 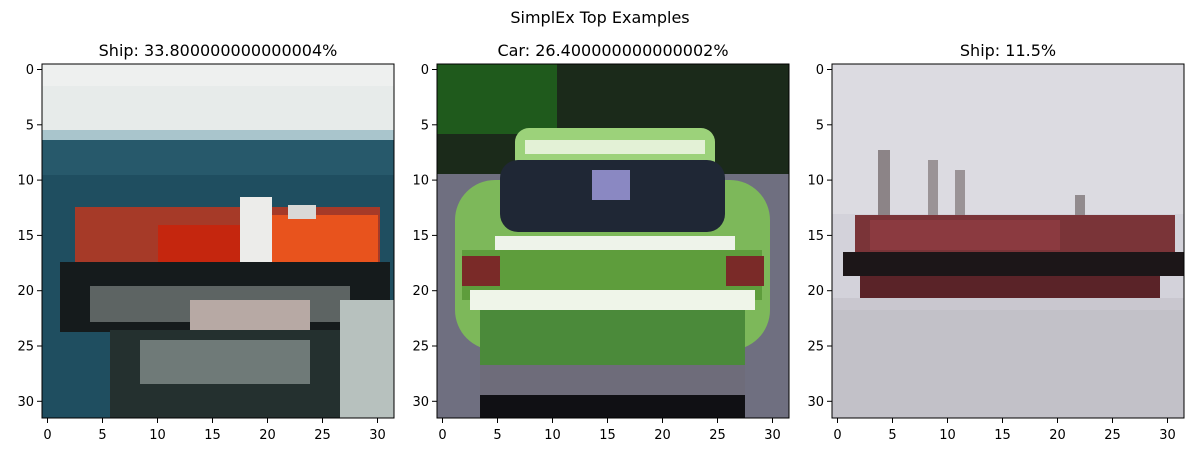 I want to click on panel-3-y-axis: 0 5 10 15 20 25 30, so click(x=819, y=236).